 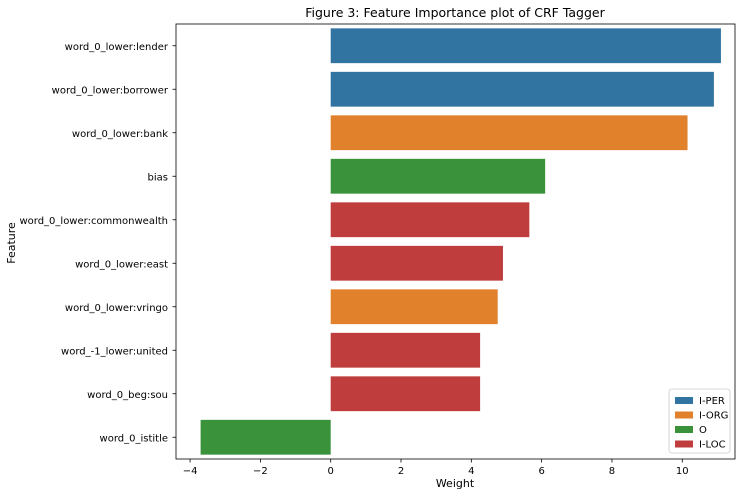 I want to click on x-tick-label: 8, so click(x=612, y=471).